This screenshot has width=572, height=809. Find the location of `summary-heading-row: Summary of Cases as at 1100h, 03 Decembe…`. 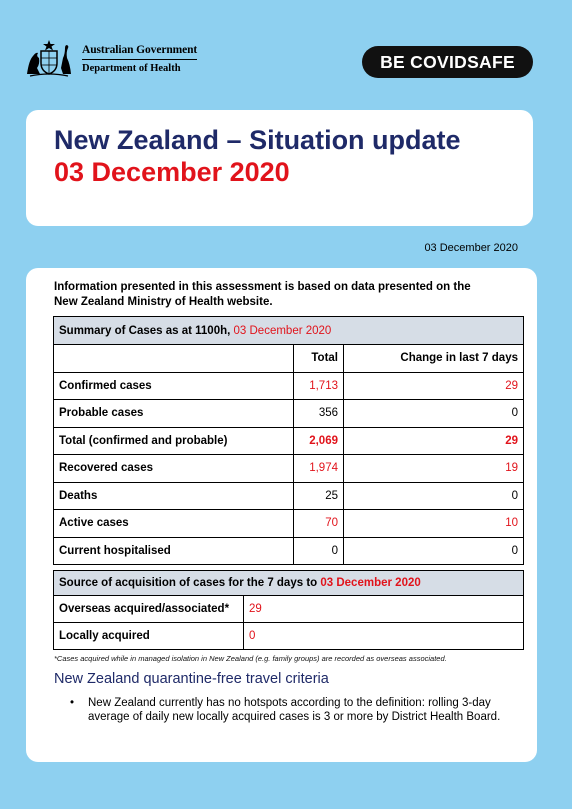

summary-heading-row: Summary of Cases as at 1100h, 03 Decembe… is located at coordinates (288, 330).